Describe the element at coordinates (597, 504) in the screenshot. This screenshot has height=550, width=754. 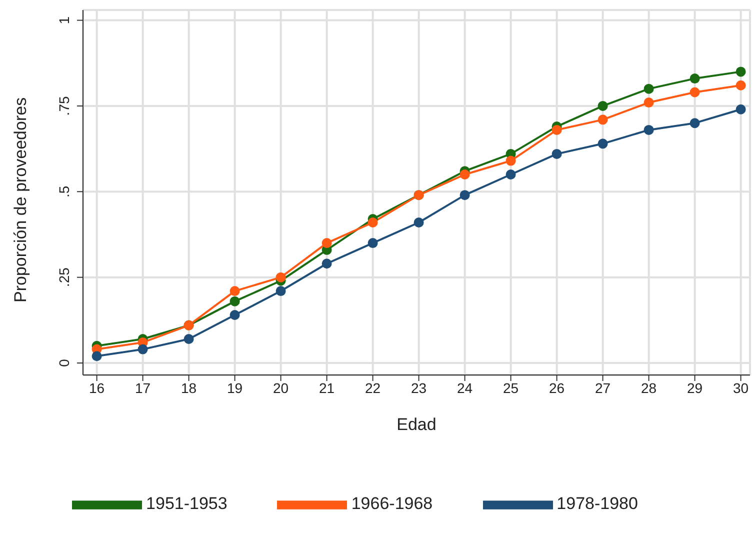
I see `legend-label: 1978-1980` at that location.